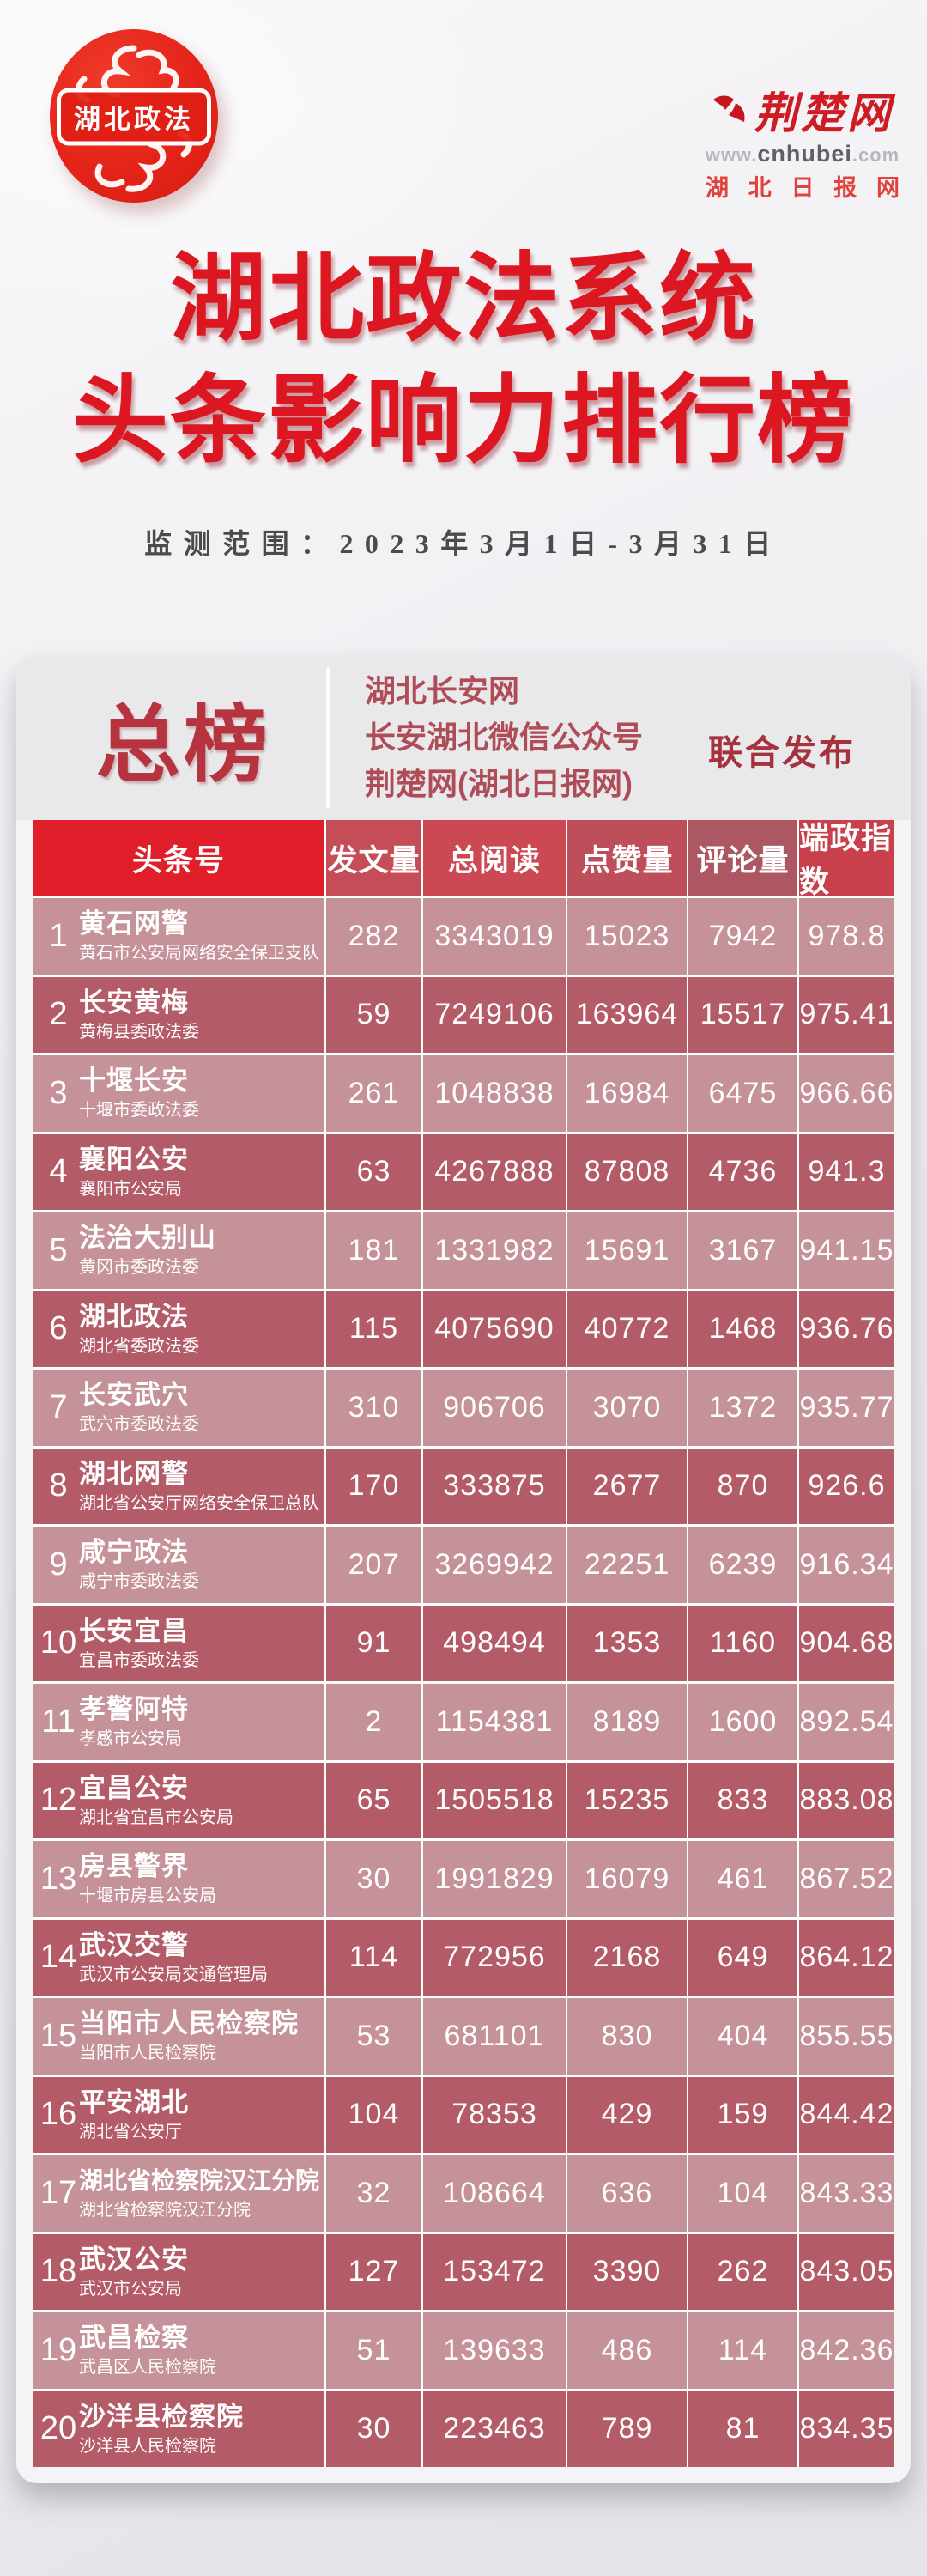 This screenshot has width=927, height=2576. Describe the element at coordinates (373, 1408) in the screenshot. I see `posts-value: 310` at that location.